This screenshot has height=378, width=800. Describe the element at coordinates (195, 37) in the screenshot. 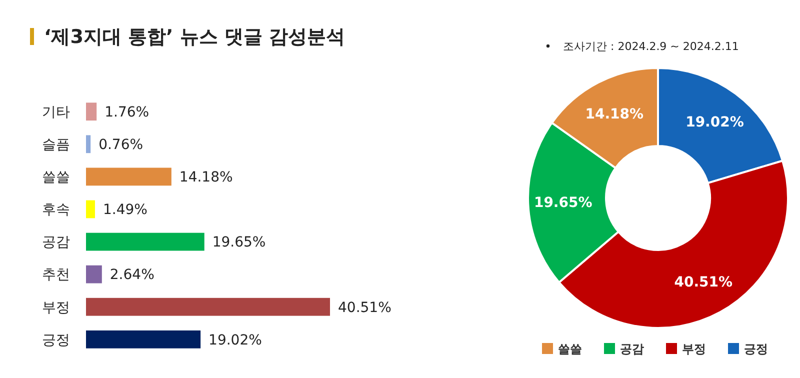

I see `chart-title: ‘제3지대 통합’ 뉴스 댓글 감성분석` at that location.